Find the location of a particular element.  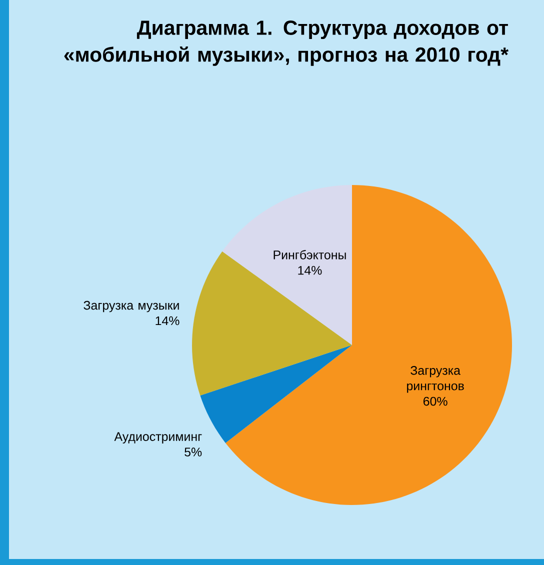

data-label: 5% is located at coordinates (193, 452).